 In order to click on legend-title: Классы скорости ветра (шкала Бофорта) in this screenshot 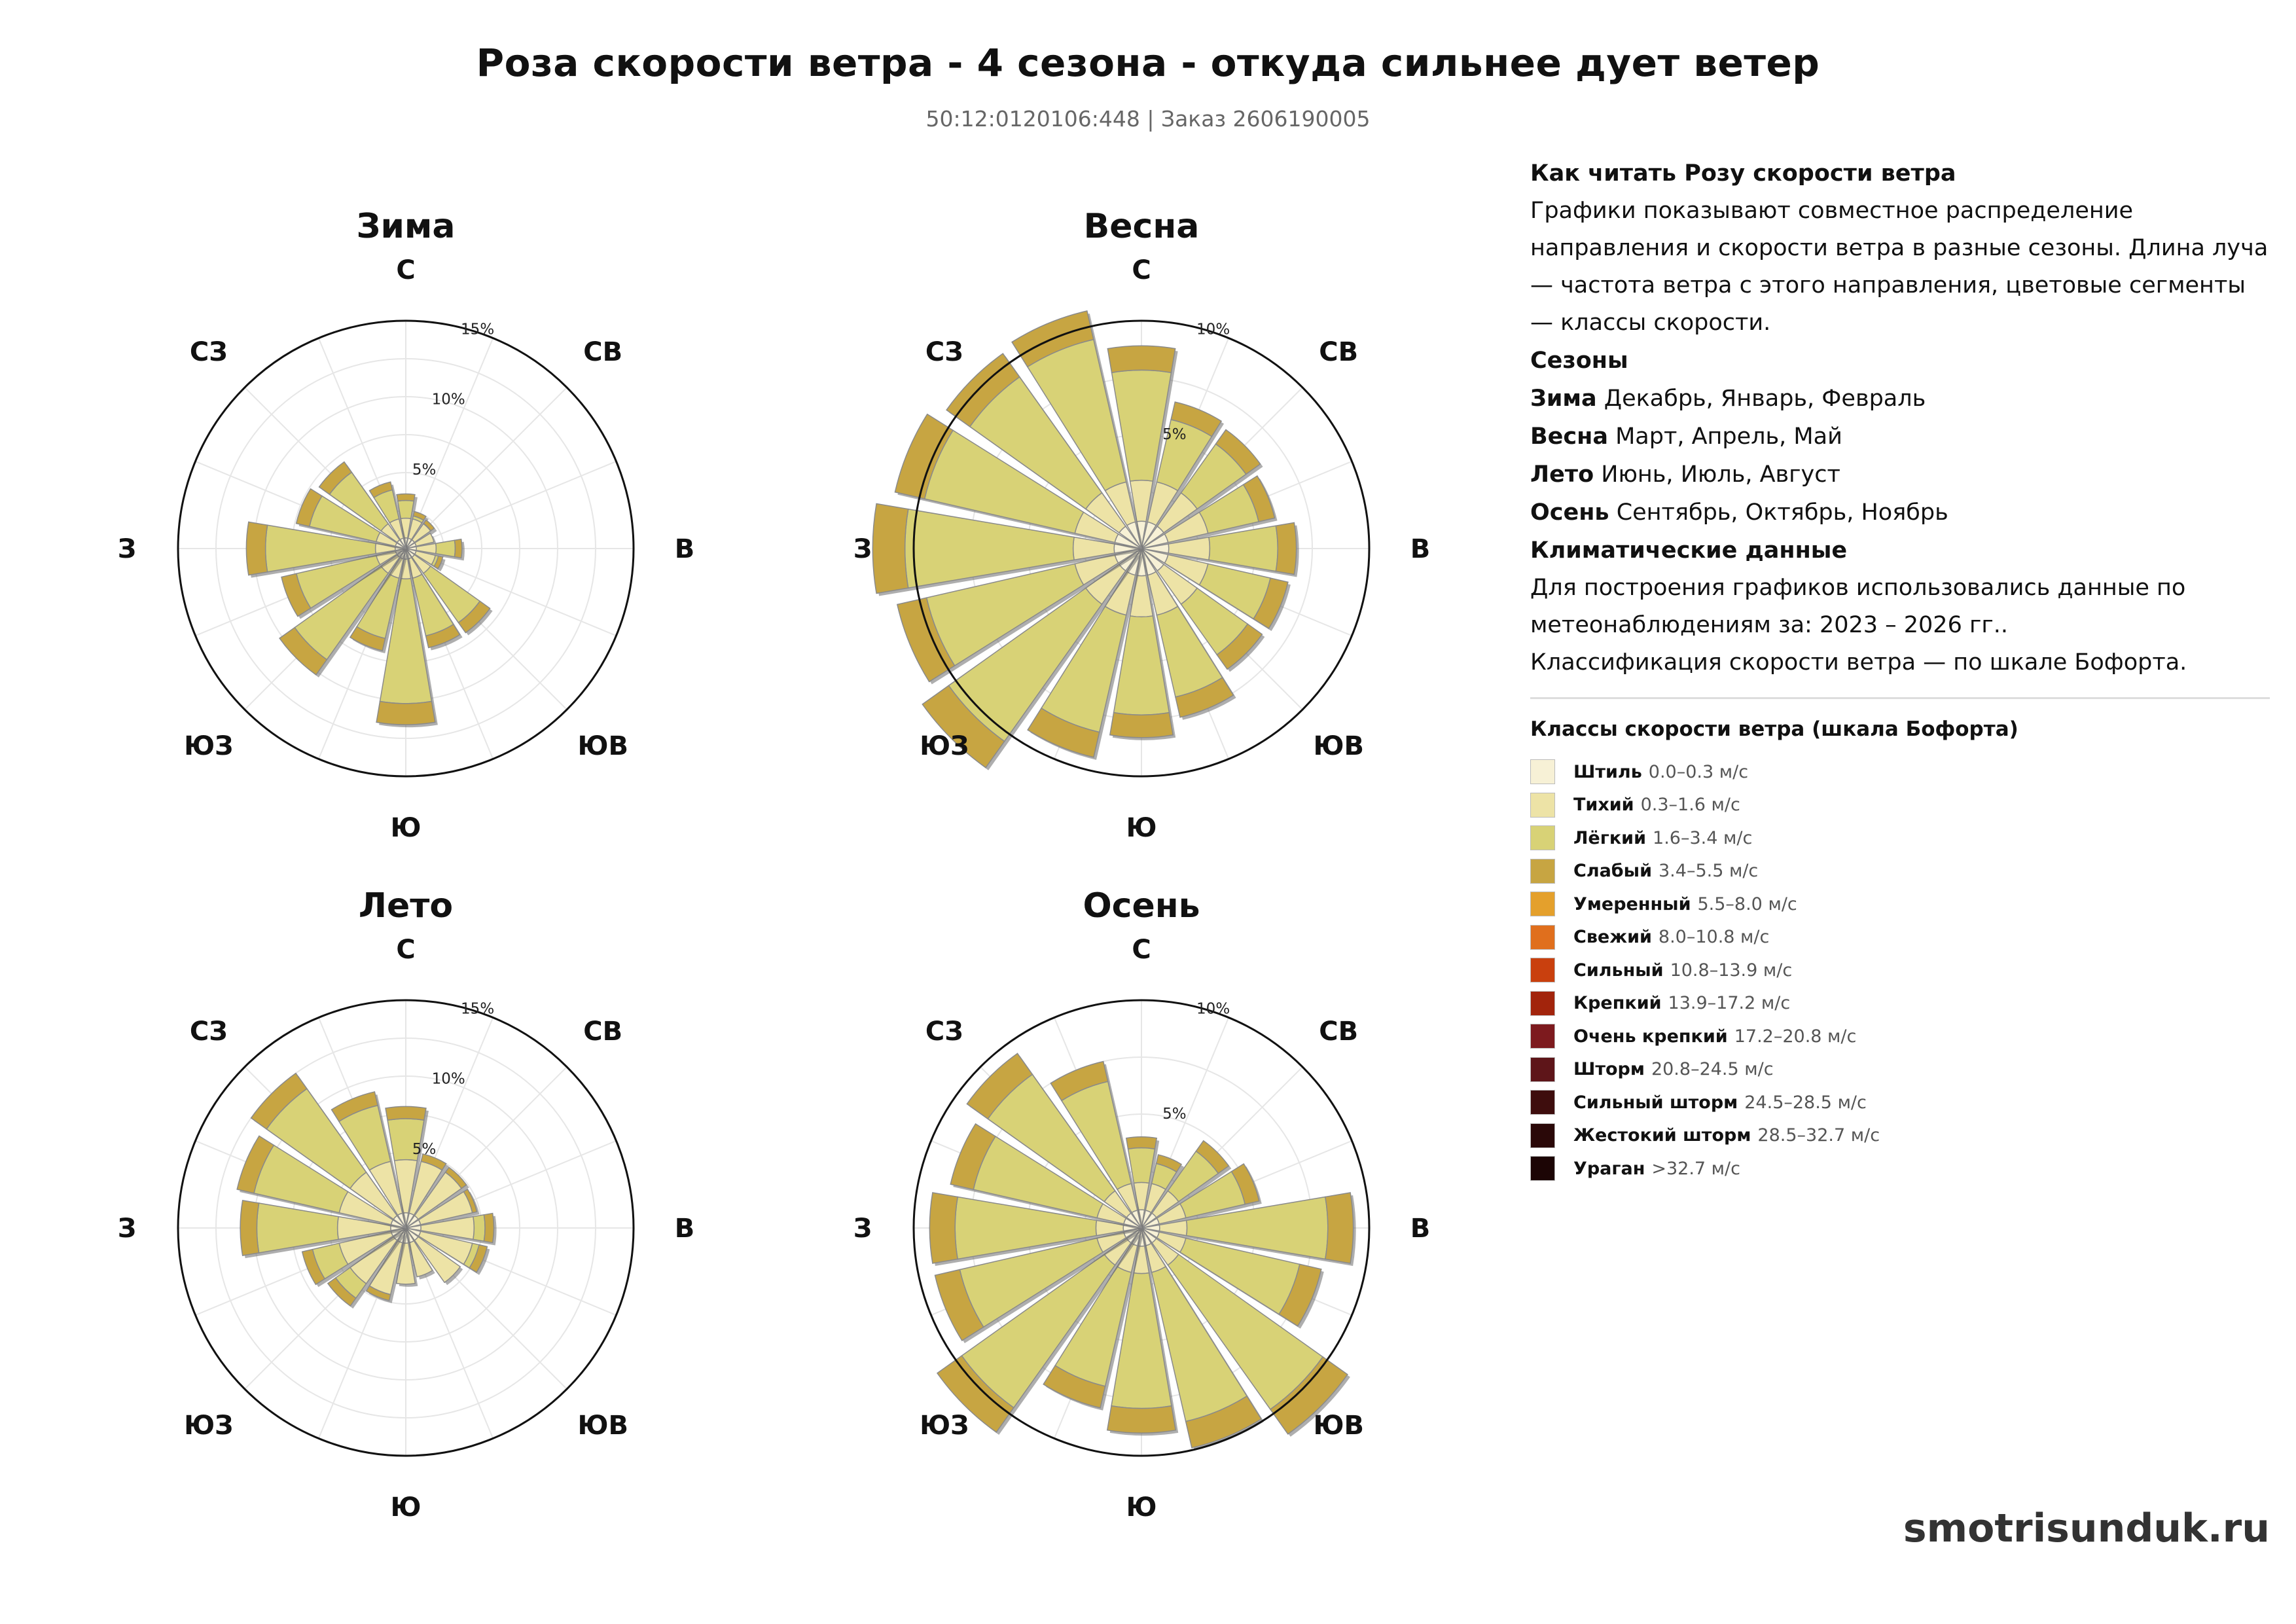, I will do `click(1774, 729)`.